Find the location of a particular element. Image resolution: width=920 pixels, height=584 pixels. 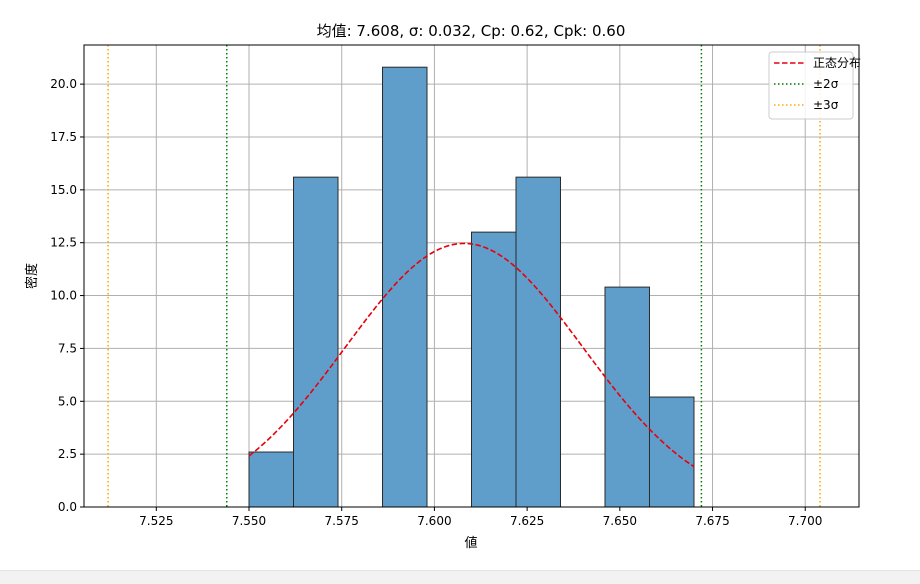

y-tick-label: 20.0 is located at coordinates (63, 84).